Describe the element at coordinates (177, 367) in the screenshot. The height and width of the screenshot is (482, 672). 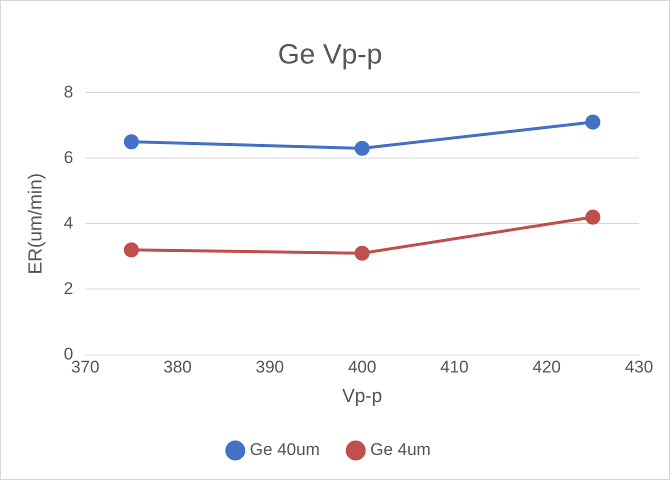
I see `x-tick-label: 380` at that location.